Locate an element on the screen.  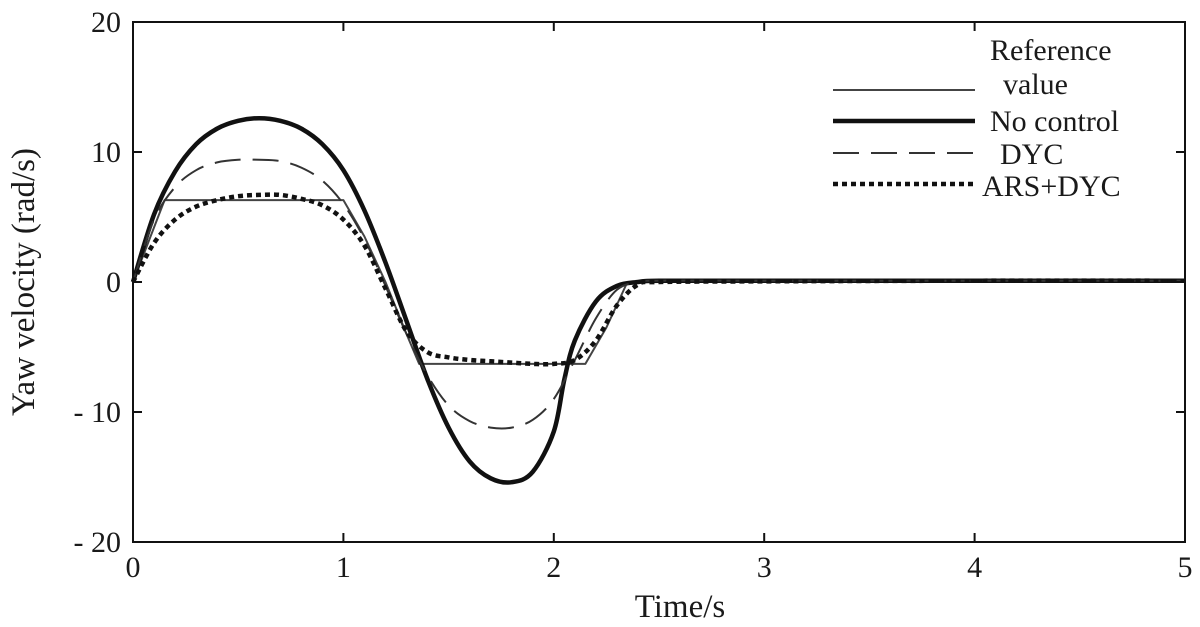
x-tick-label: 5 is located at coordinates (1185, 567).